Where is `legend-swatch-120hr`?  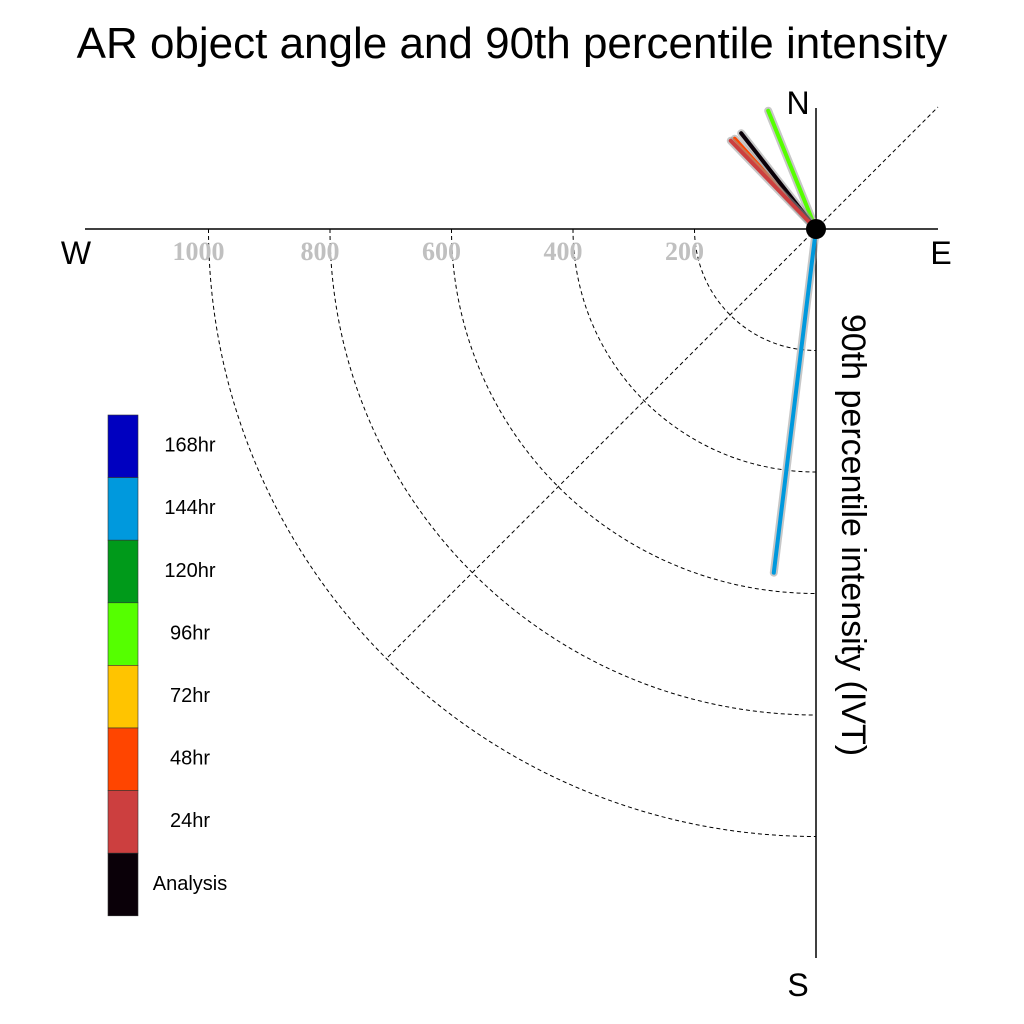
legend-swatch-120hr is located at coordinates (123, 571).